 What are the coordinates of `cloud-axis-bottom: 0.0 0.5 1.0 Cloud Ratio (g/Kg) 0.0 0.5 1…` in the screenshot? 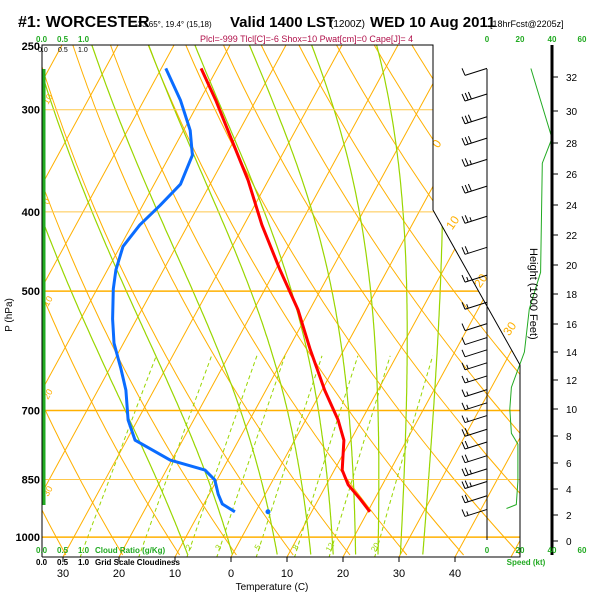 It's located at (108, 556).